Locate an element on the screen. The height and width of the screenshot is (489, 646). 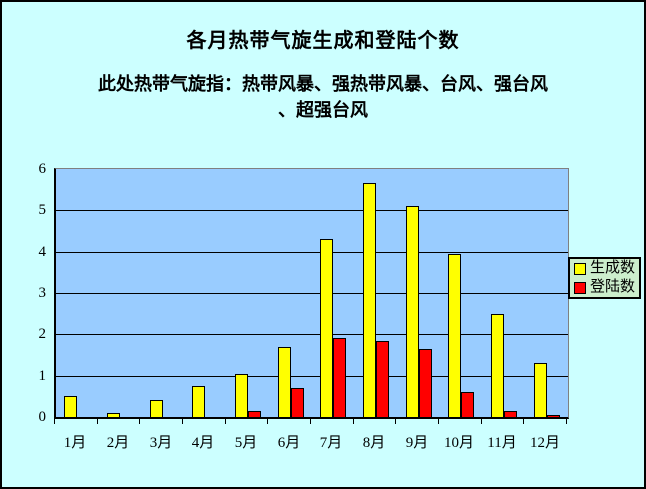
x-axis-label: 4月 is located at coordinates (203, 443).